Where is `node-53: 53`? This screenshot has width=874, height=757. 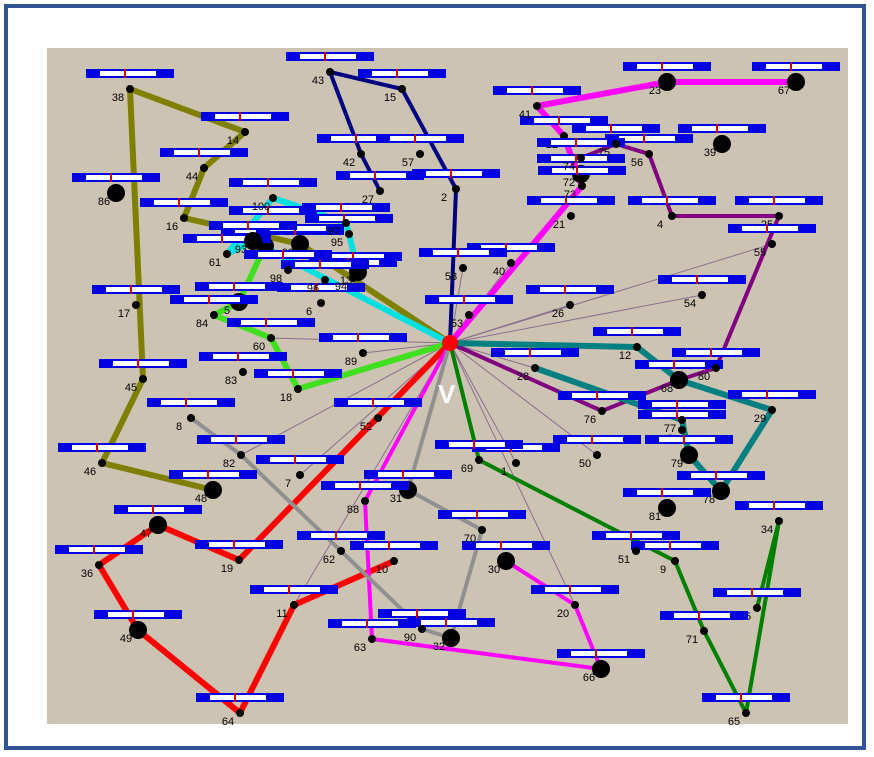 node-53: 53 is located at coordinates (469, 312).